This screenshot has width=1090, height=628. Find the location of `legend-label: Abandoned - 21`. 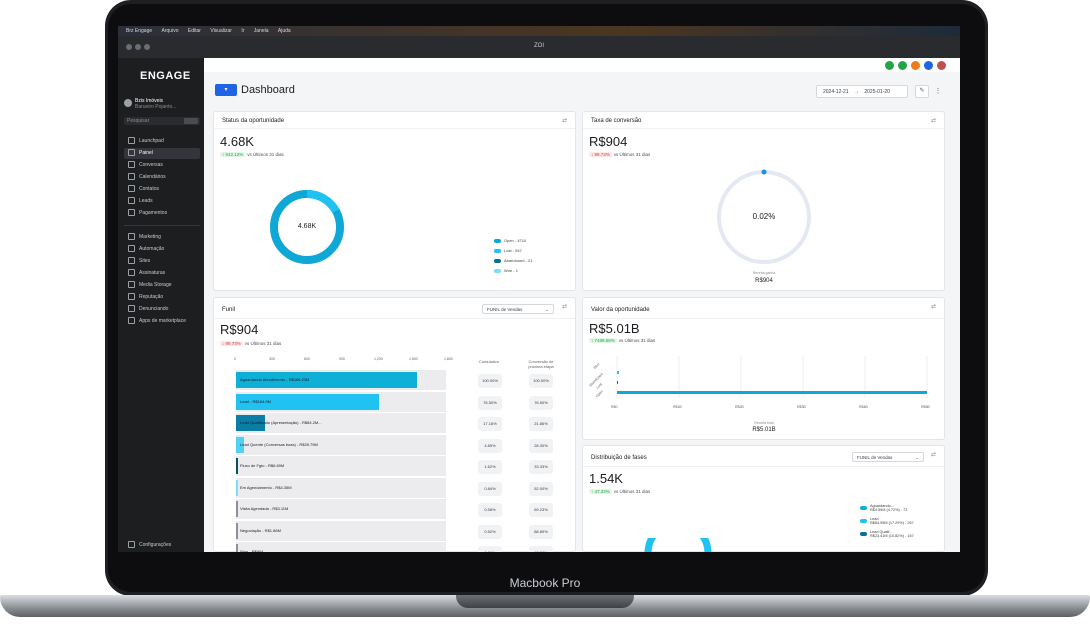

legend-label: Abandoned - 21 is located at coordinates (518, 260).